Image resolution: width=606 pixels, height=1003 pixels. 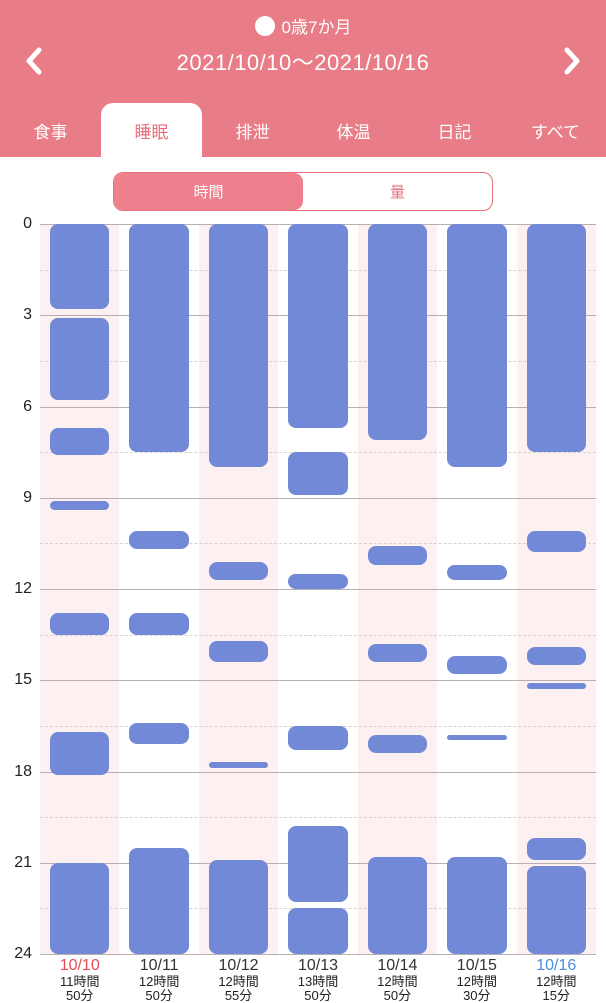 I want to click on chevron-left-icon, so click(x=34, y=61).